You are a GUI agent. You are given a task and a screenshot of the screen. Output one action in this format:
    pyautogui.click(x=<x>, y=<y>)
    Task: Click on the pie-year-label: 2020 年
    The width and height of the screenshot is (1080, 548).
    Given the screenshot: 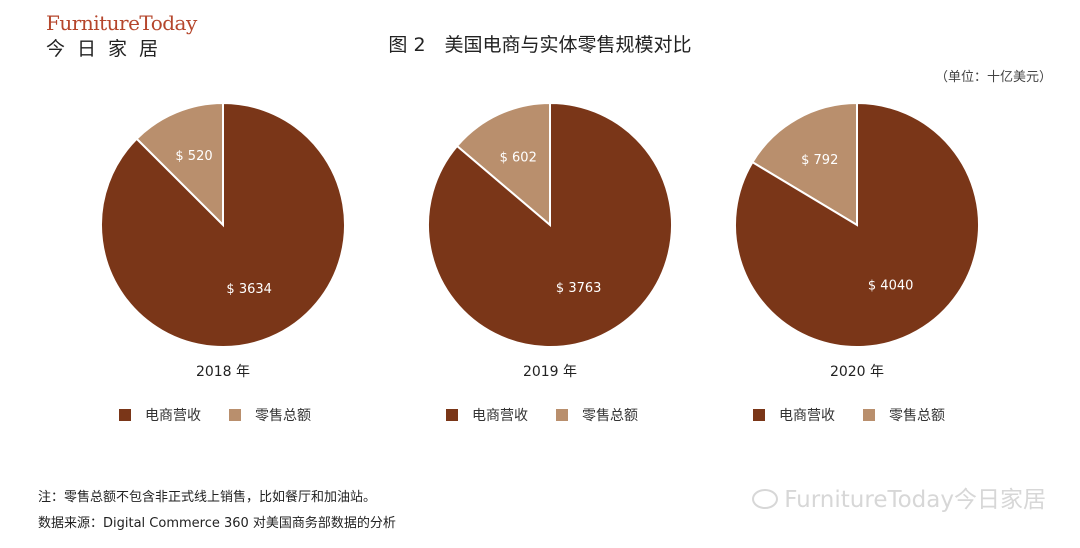 What is the action you would take?
    pyautogui.click(x=857, y=372)
    